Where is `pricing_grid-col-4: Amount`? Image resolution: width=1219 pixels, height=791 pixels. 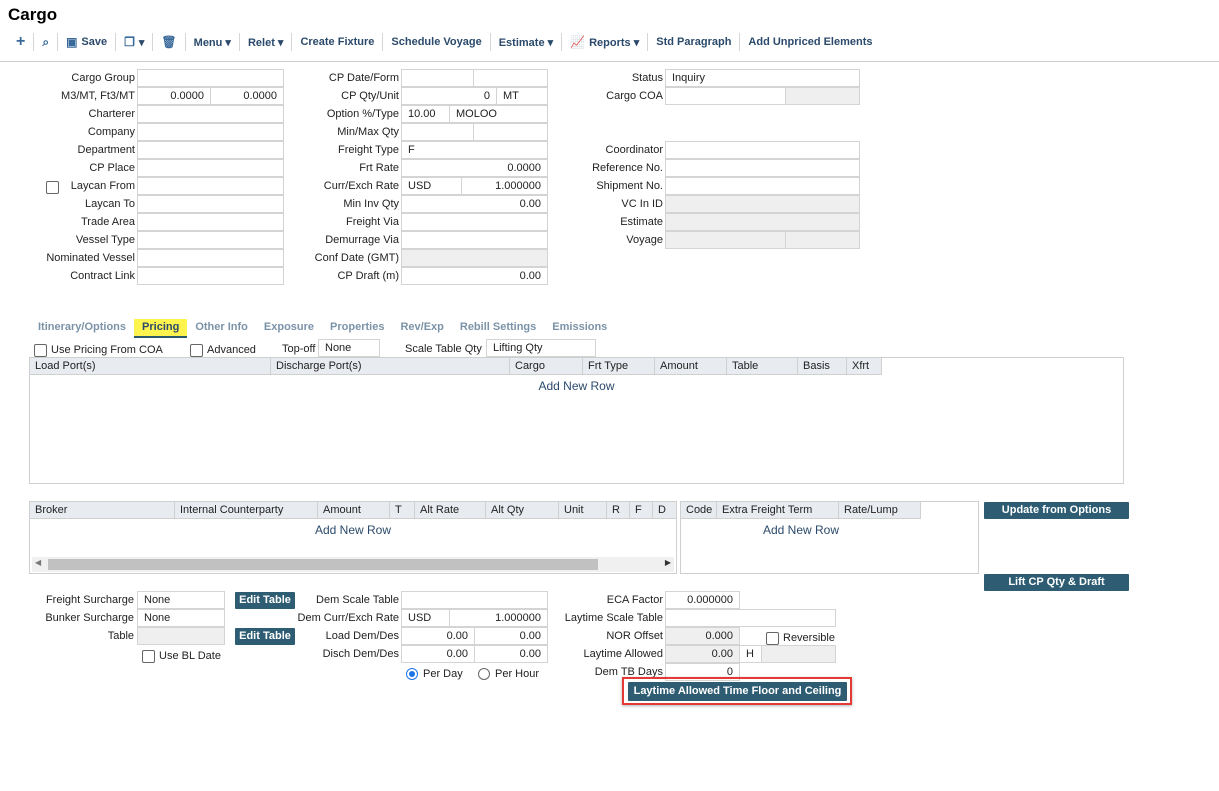 pricing_grid-col-4: Amount is located at coordinates (691, 366).